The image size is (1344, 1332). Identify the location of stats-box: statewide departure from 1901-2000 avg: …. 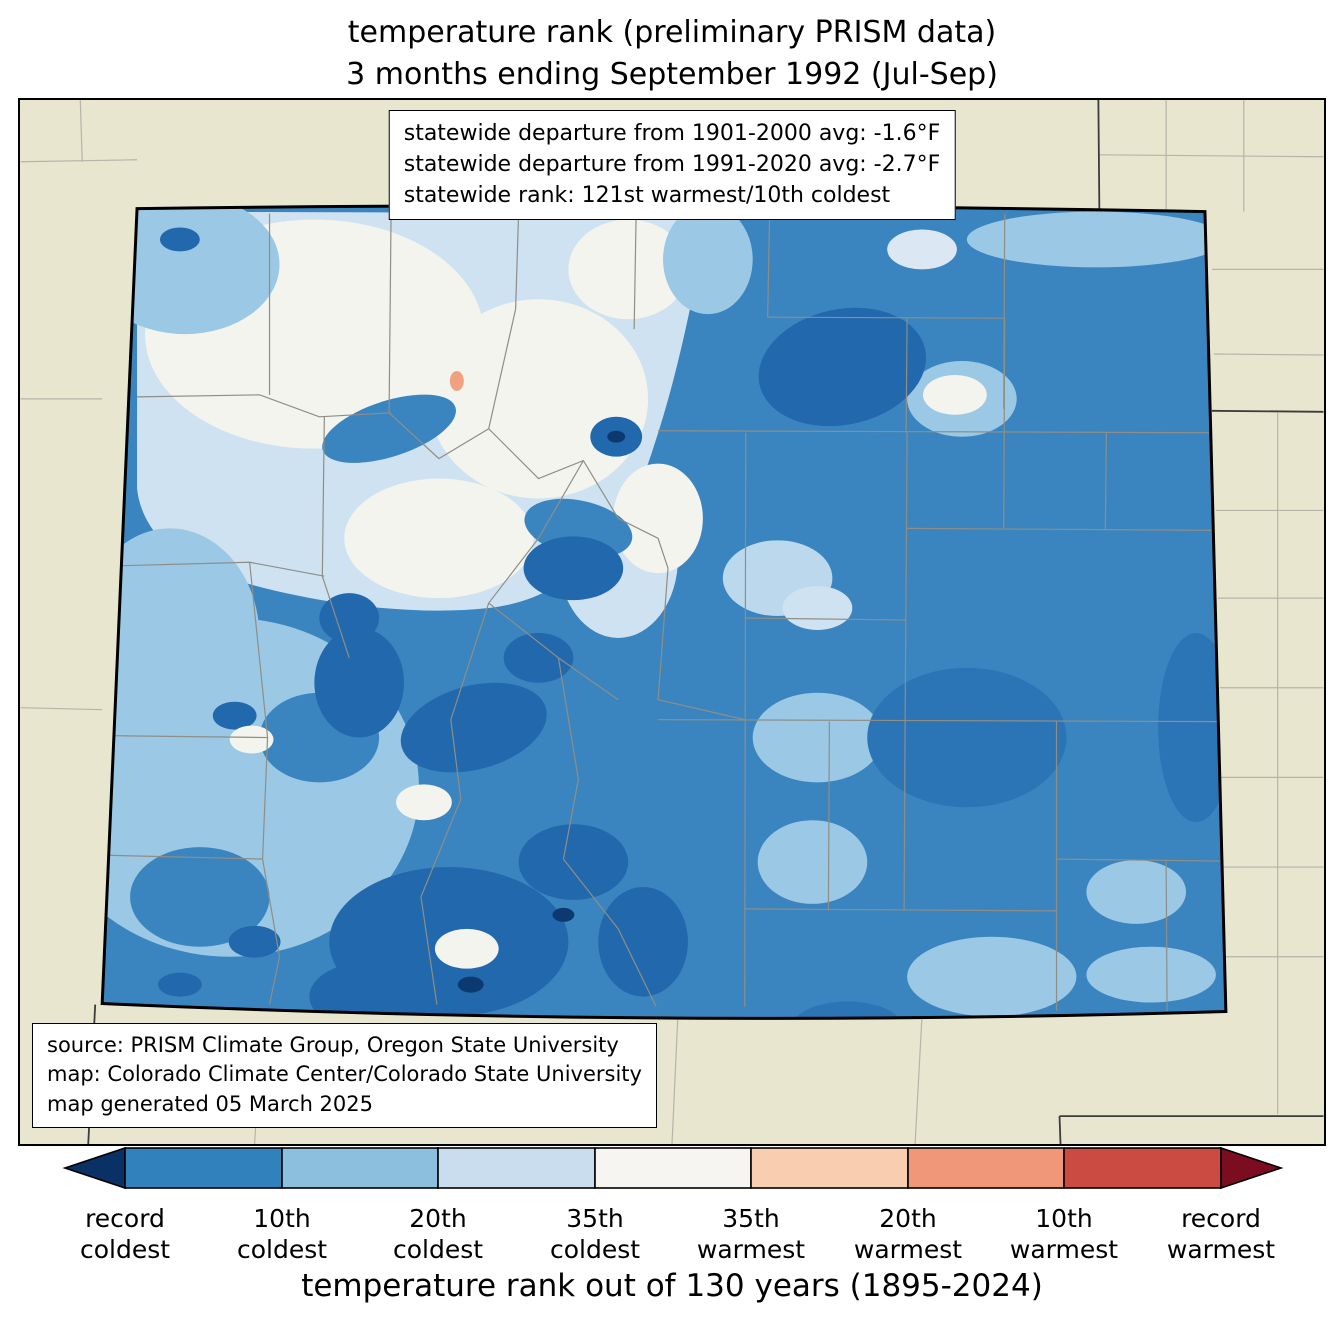
(672, 165).